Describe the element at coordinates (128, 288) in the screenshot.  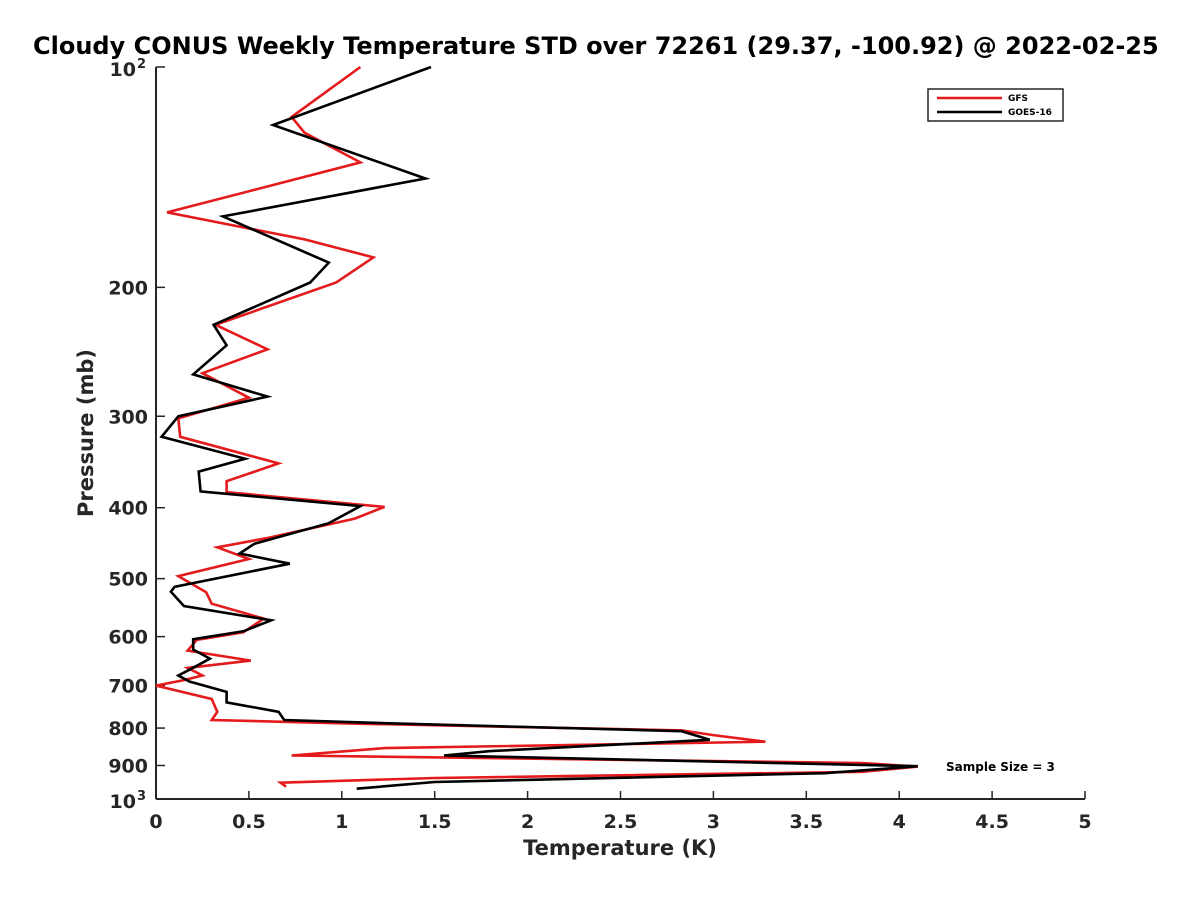
I see `y-tick-label: 200` at that location.